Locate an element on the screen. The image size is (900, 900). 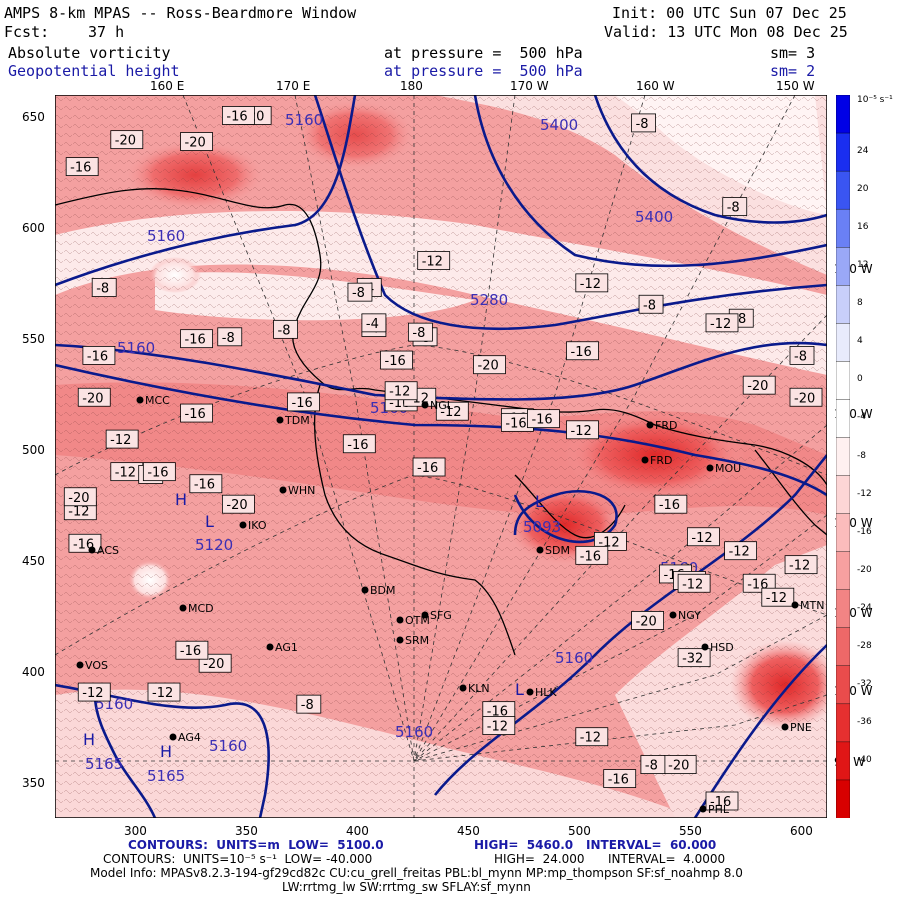
svg-text: NGY is located at coordinates (689, 615).